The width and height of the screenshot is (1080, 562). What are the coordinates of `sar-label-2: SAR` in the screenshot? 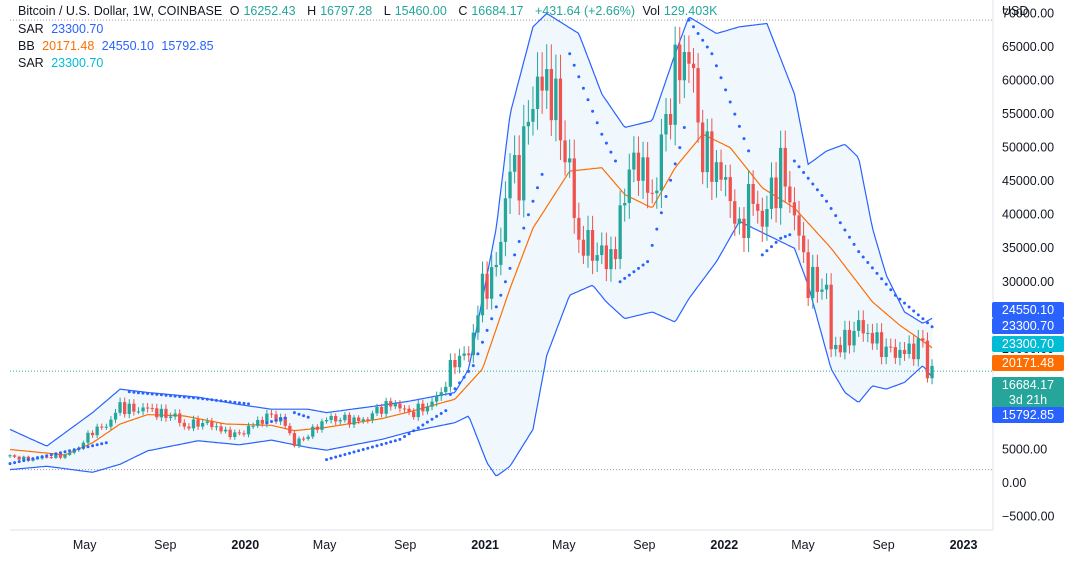 It's located at (31, 63).